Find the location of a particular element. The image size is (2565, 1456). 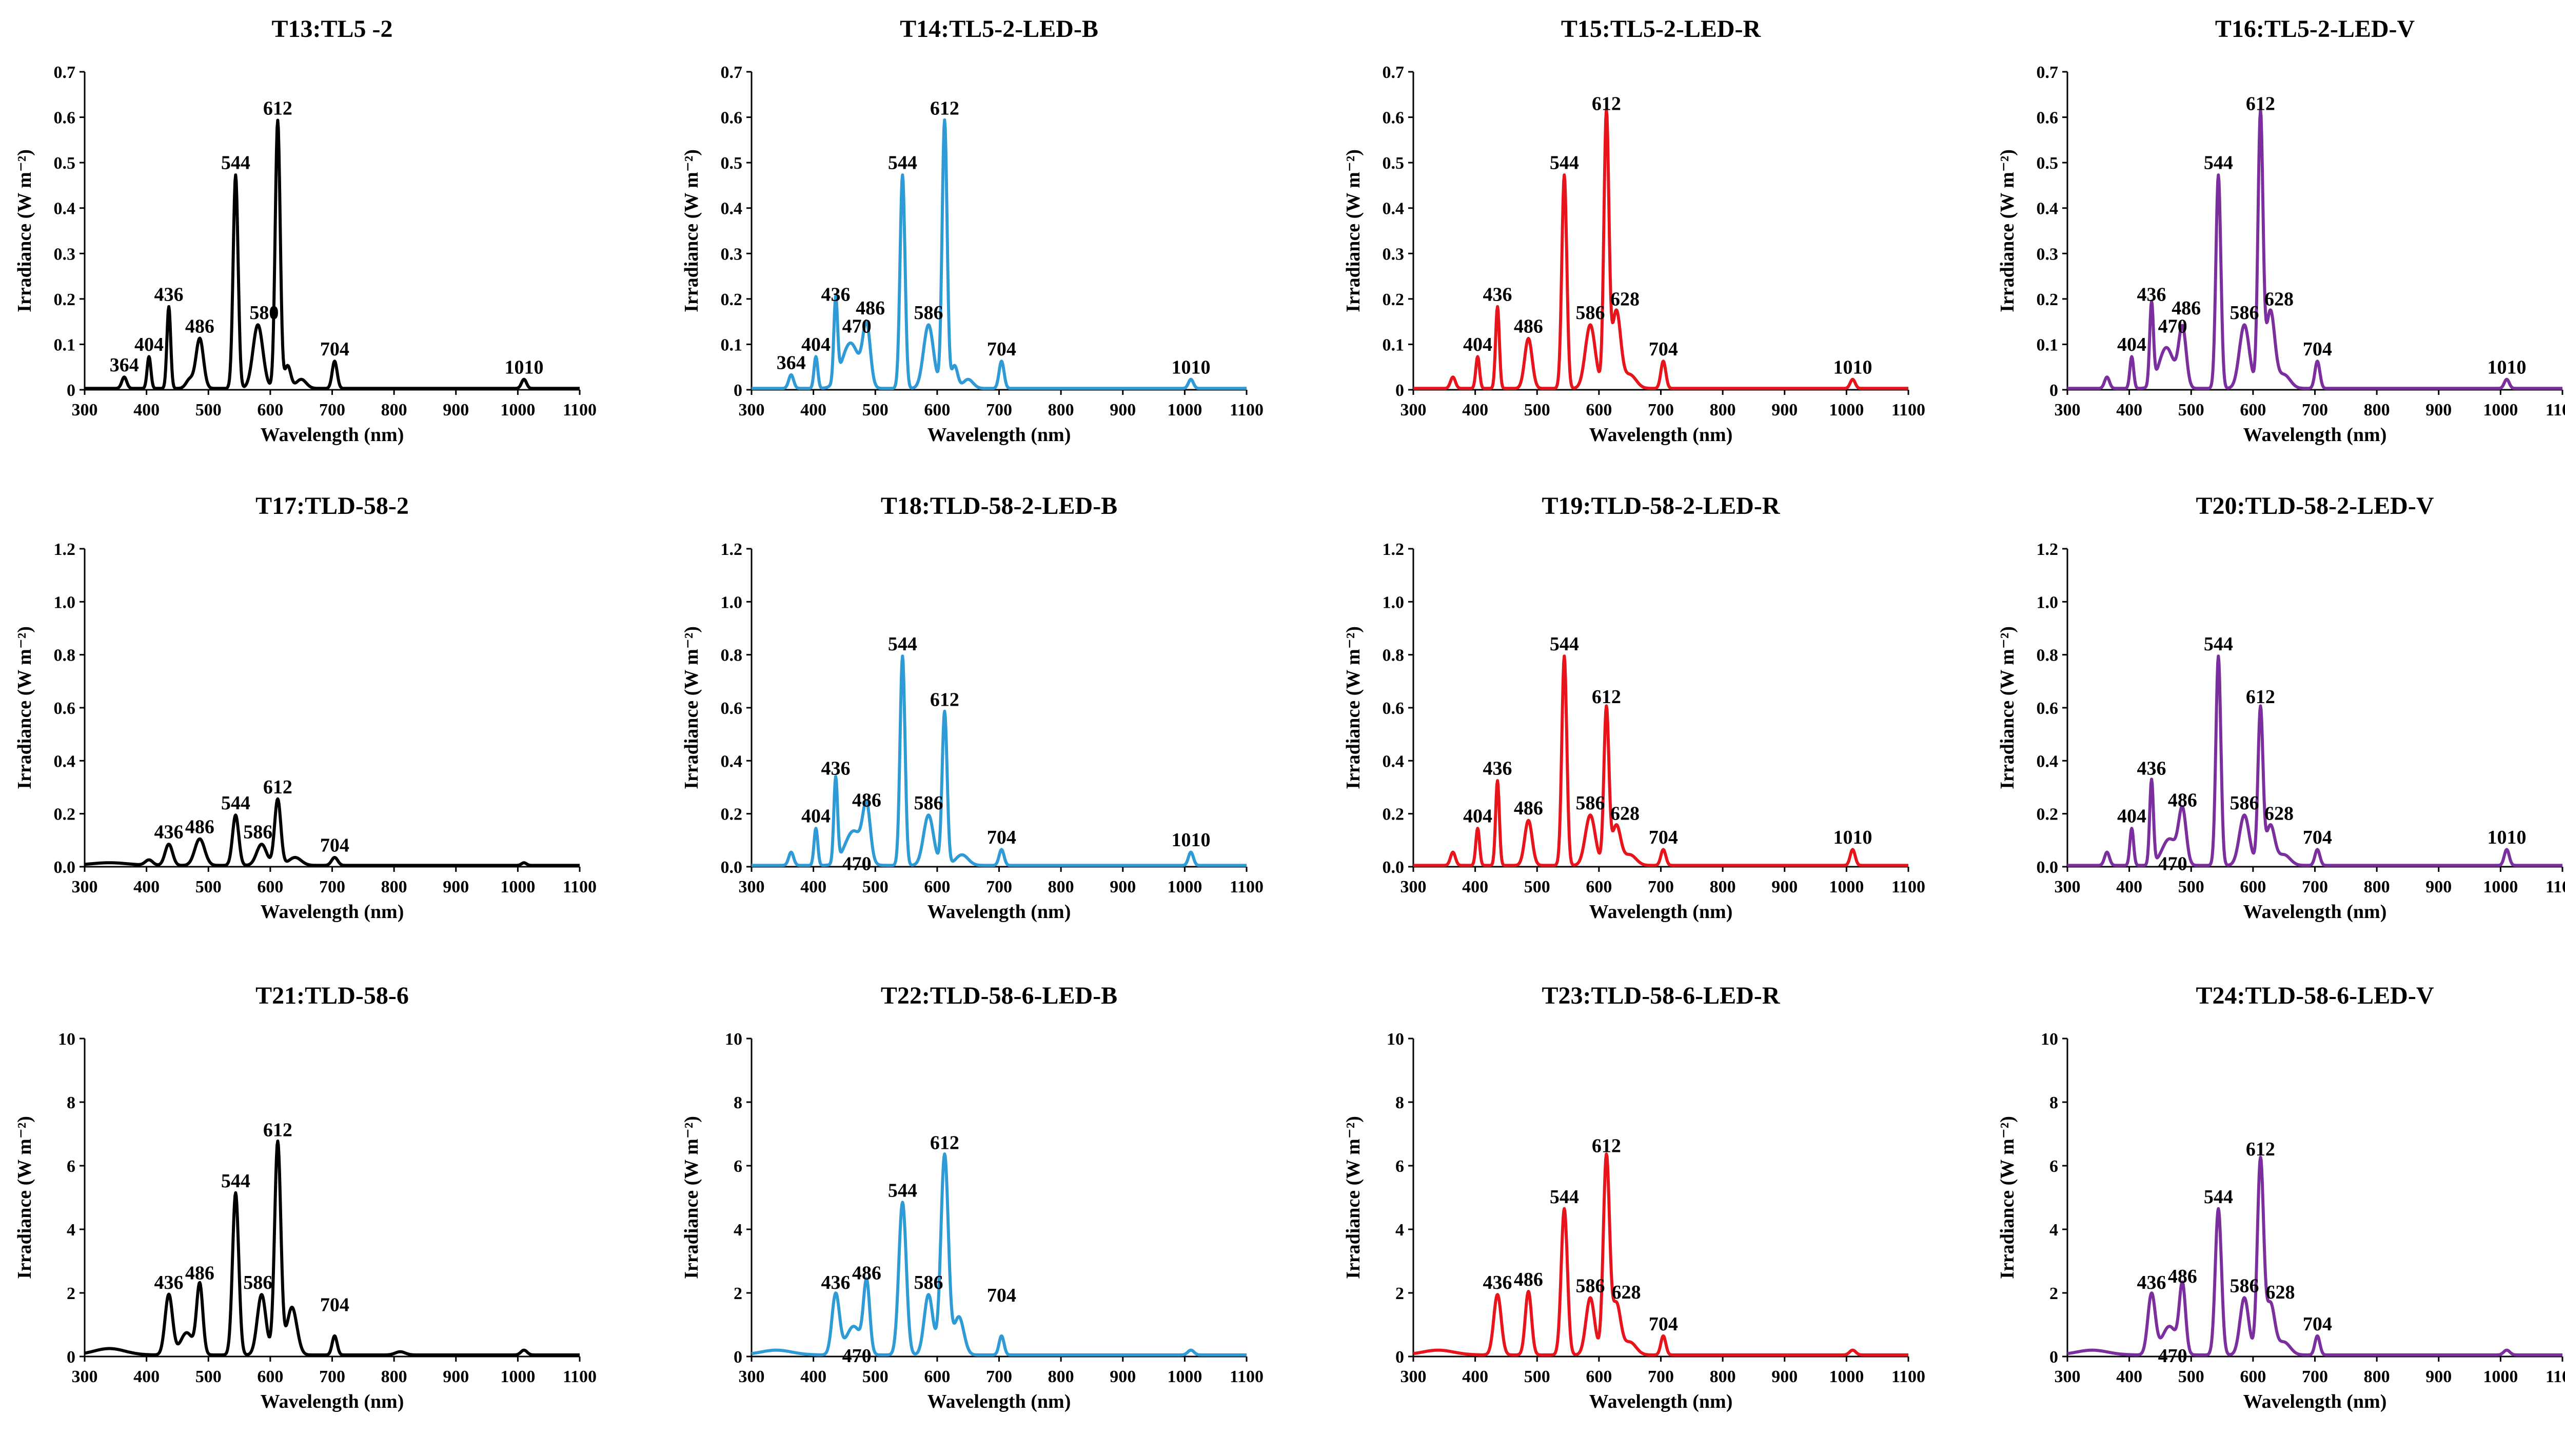

panel-title: T24:TLD-58-6-LED-V is located at coordinates (2315, 995).